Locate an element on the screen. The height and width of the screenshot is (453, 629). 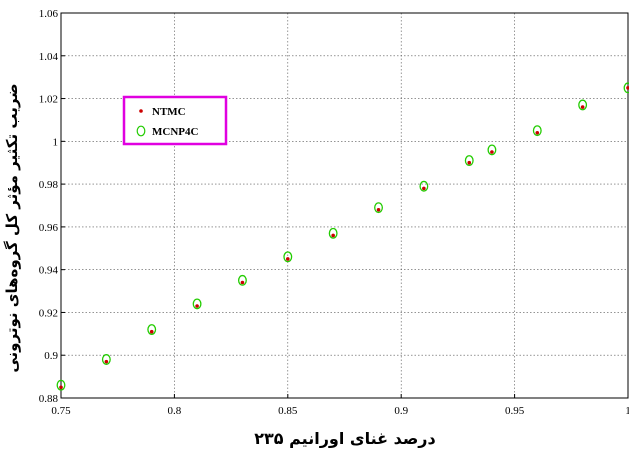
y-tick-label: 1.06 is located at coordinates (49, 14).